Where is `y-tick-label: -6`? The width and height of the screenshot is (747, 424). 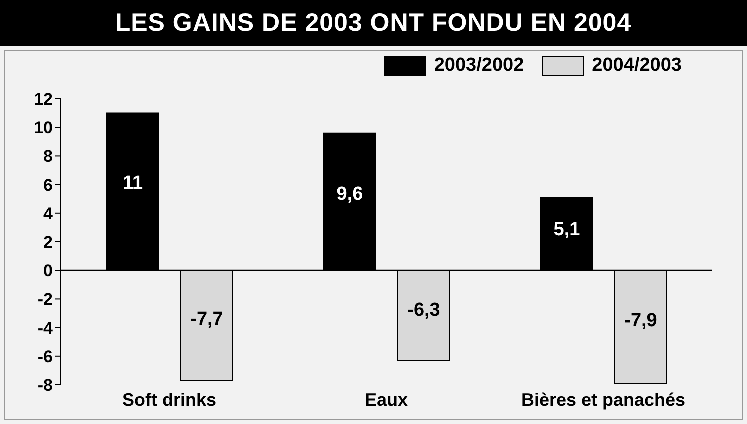 y-tick-label: -6 is located at coordinates (45, 356).